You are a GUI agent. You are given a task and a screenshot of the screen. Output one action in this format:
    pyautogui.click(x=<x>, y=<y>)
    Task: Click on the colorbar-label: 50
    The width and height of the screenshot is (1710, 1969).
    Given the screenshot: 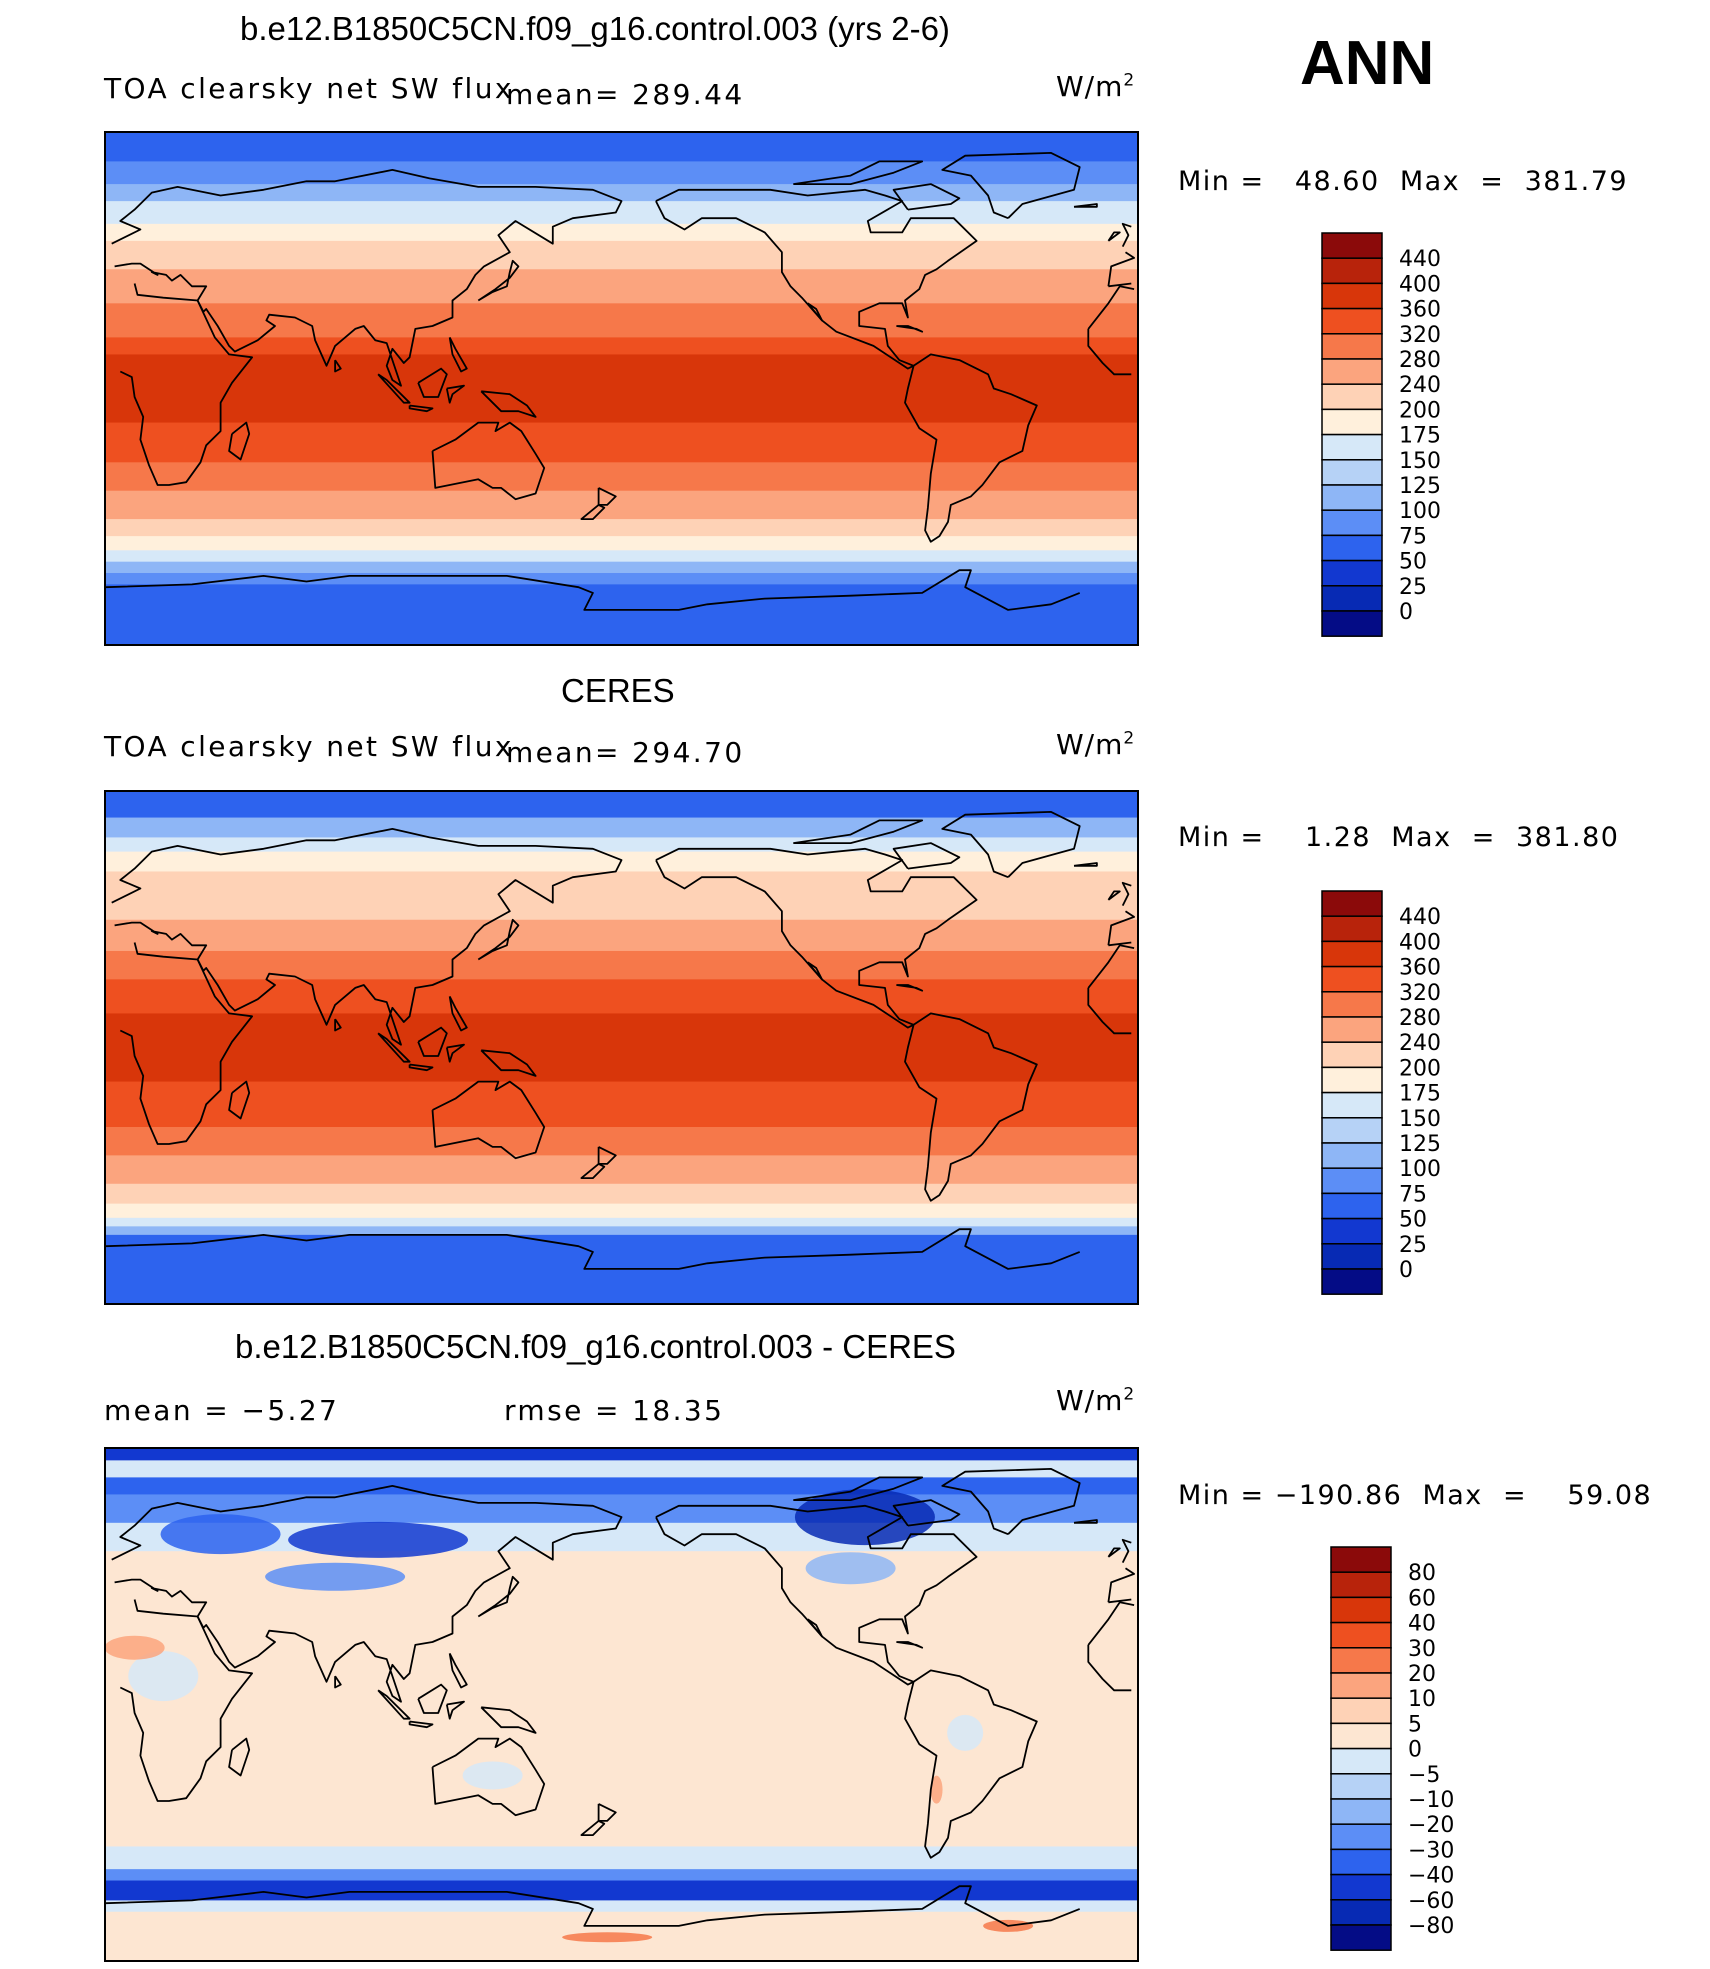 What is the action you would take?
    pyautogui.click(x=1413, y=1220)
    